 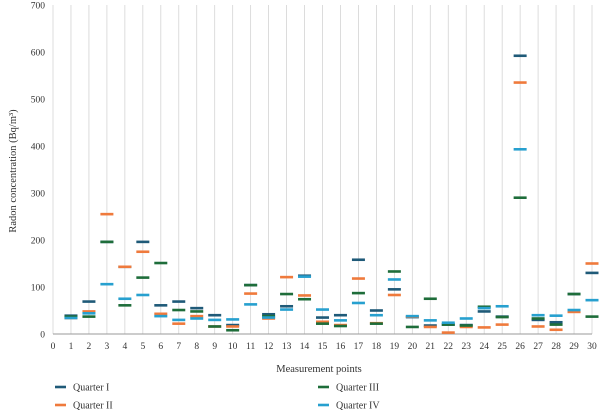 What do you see at coordinates (233, 347) in the screenshot?
I see `x-tick-label-10: 10` at bounding box center [233, 347].